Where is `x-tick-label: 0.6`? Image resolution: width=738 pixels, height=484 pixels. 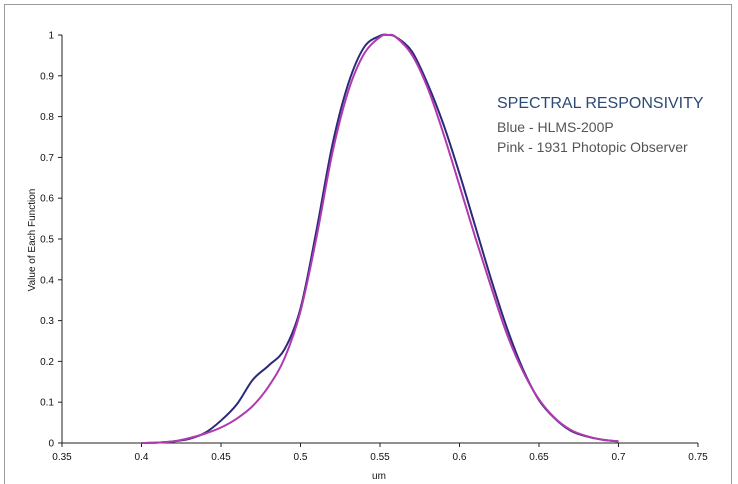
x-tick-label: 0.6 is located at coordinates (460, 457).